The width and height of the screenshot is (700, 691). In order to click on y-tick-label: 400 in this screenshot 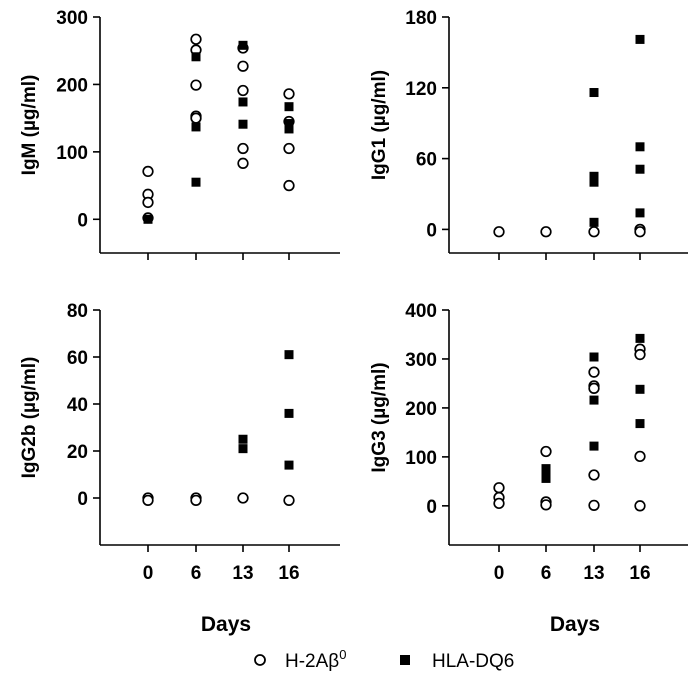, I will do `click(421, 311)`.